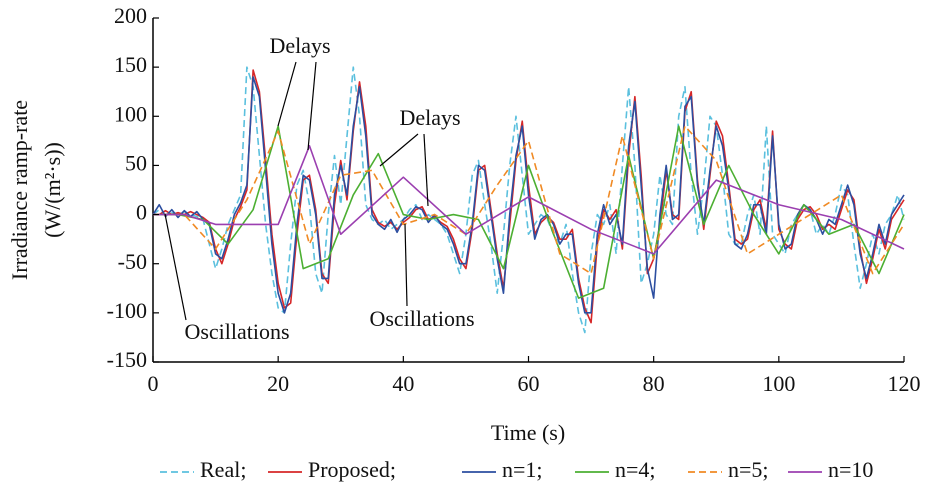  Describe the element at coordinates (296, 191) in the screenshot. I see `annotation-arrows` at that location.